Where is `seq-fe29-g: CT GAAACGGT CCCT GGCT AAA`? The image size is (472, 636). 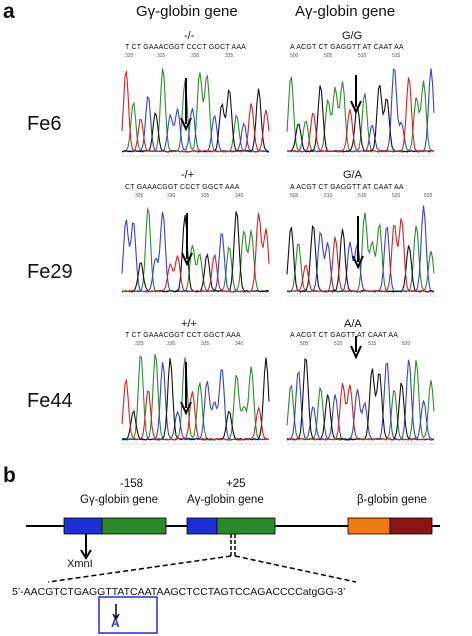
seq-fe29-g: CT GAAACGGT CCCT GGCT AAA is located at coordinates (182, 187).